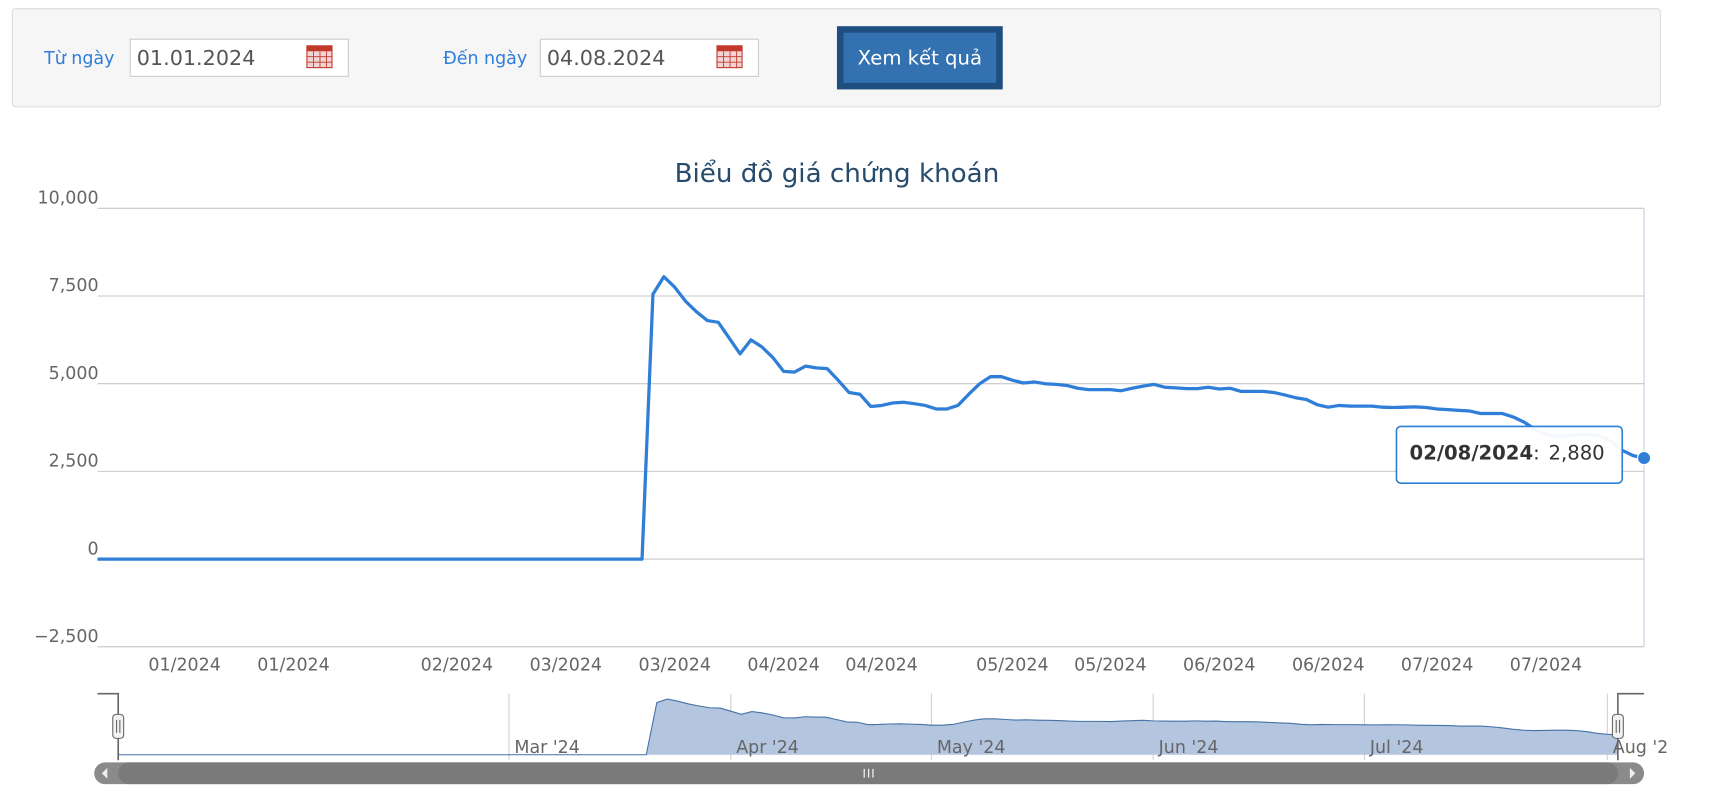  Describe the element at coordinates (74, 462) in the screenshot. I see `y-tick-label: 2,500` at that location.